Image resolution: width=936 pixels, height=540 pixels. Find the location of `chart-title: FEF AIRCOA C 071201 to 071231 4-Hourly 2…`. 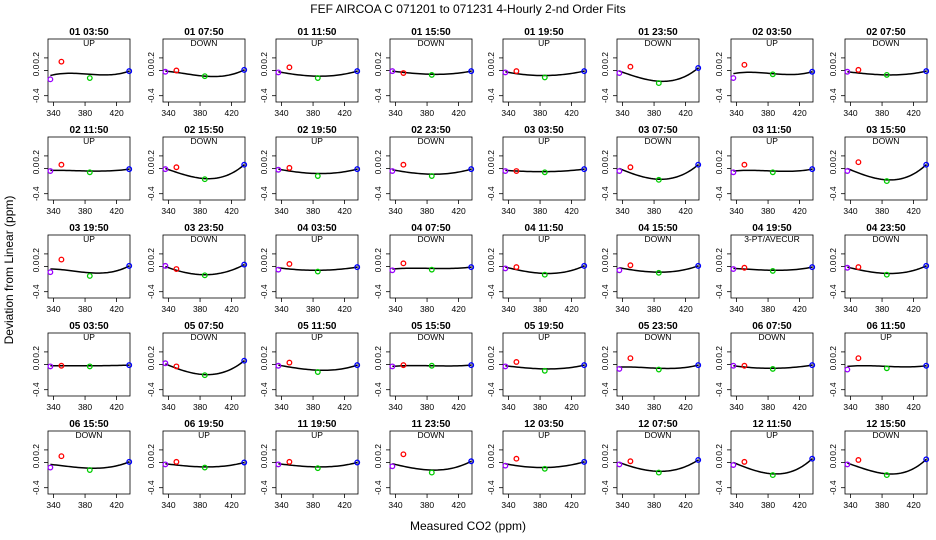

chart-title: FEF AIRCOA C 071201 to 071231 4-Hourly 2… is located at coordinates (467, 9).